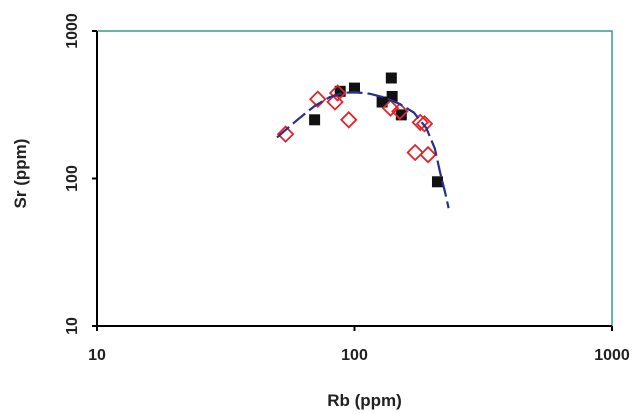  Describe the element at coordinates (72, 31) in the screenshot. I see `y-tick-label: 1000` at that location.